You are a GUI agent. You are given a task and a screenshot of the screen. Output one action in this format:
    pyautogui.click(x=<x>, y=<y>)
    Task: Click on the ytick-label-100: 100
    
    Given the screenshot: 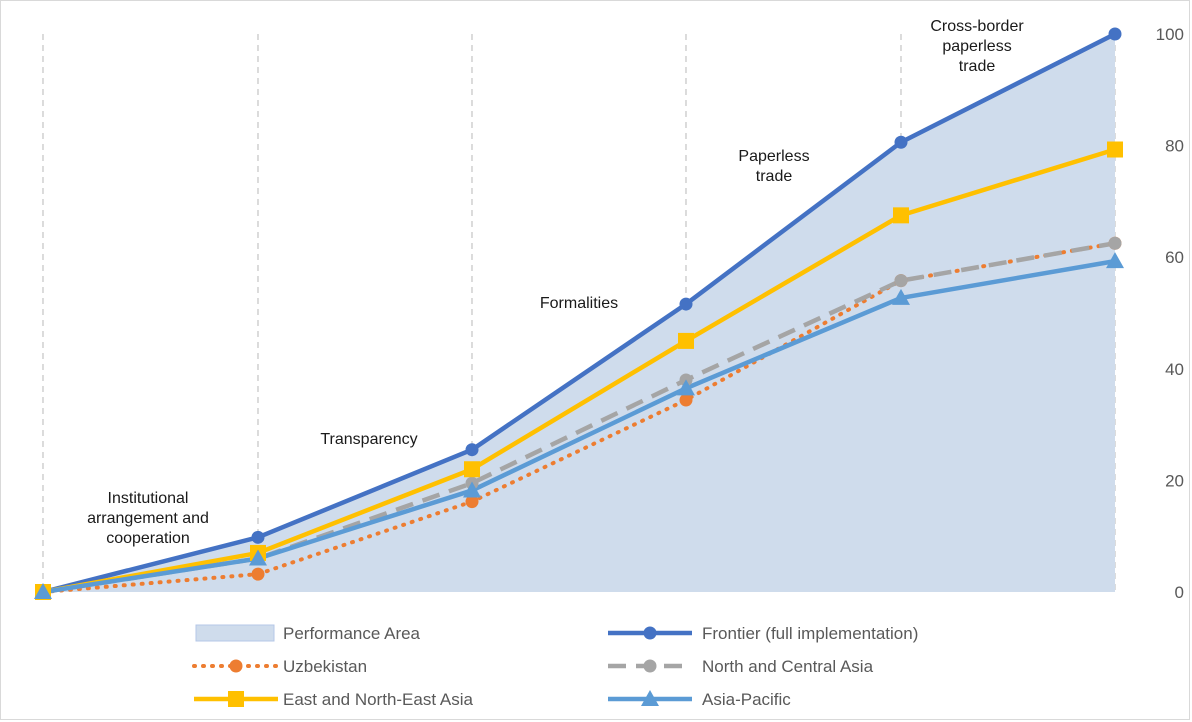 What is the action you would take?
    pyautogui.click(x=1170, y=34)
    